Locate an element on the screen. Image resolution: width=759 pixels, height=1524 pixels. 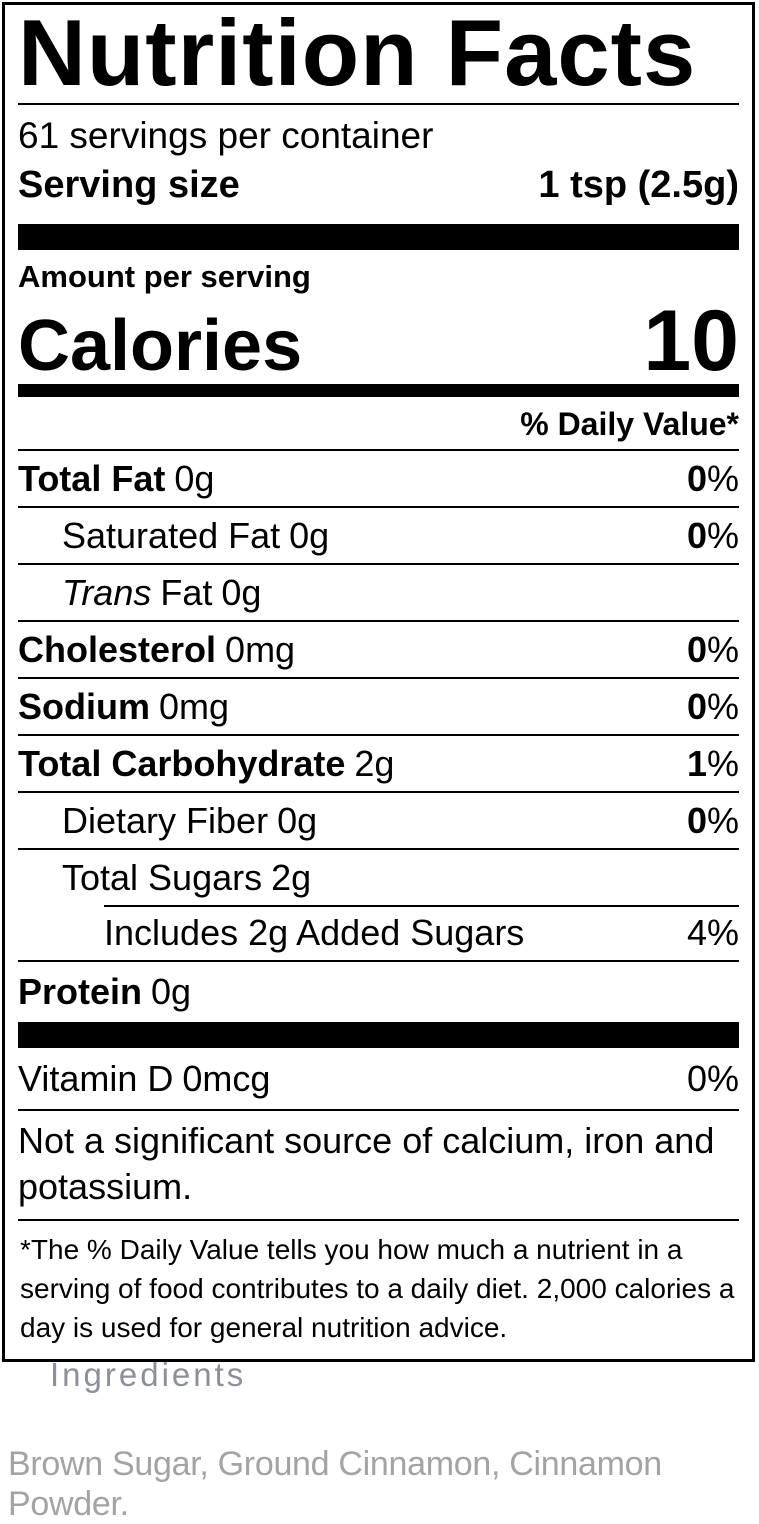
row-total-fat: Total Fat 0g 0% is located at coordinates (378, 479).